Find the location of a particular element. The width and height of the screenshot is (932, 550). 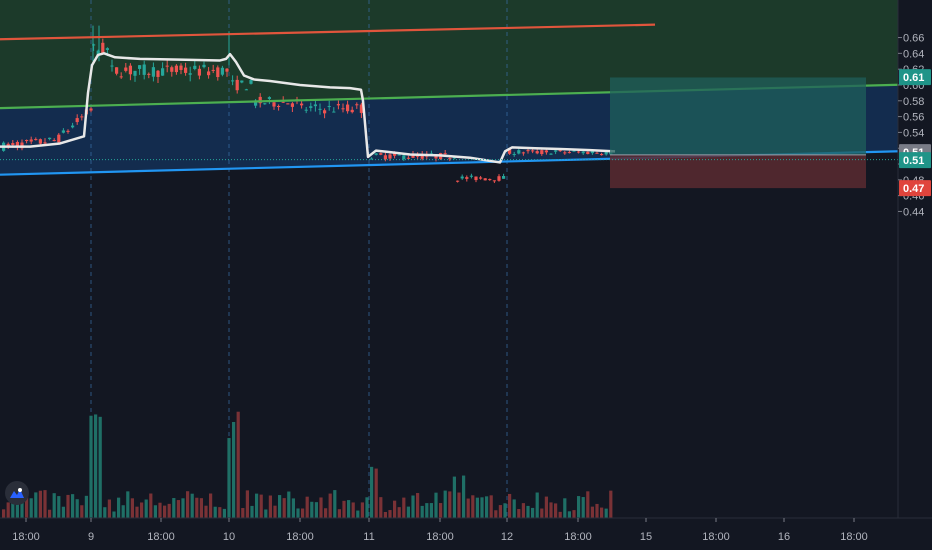

trend-line-upper is located at coordinates (328, 32).